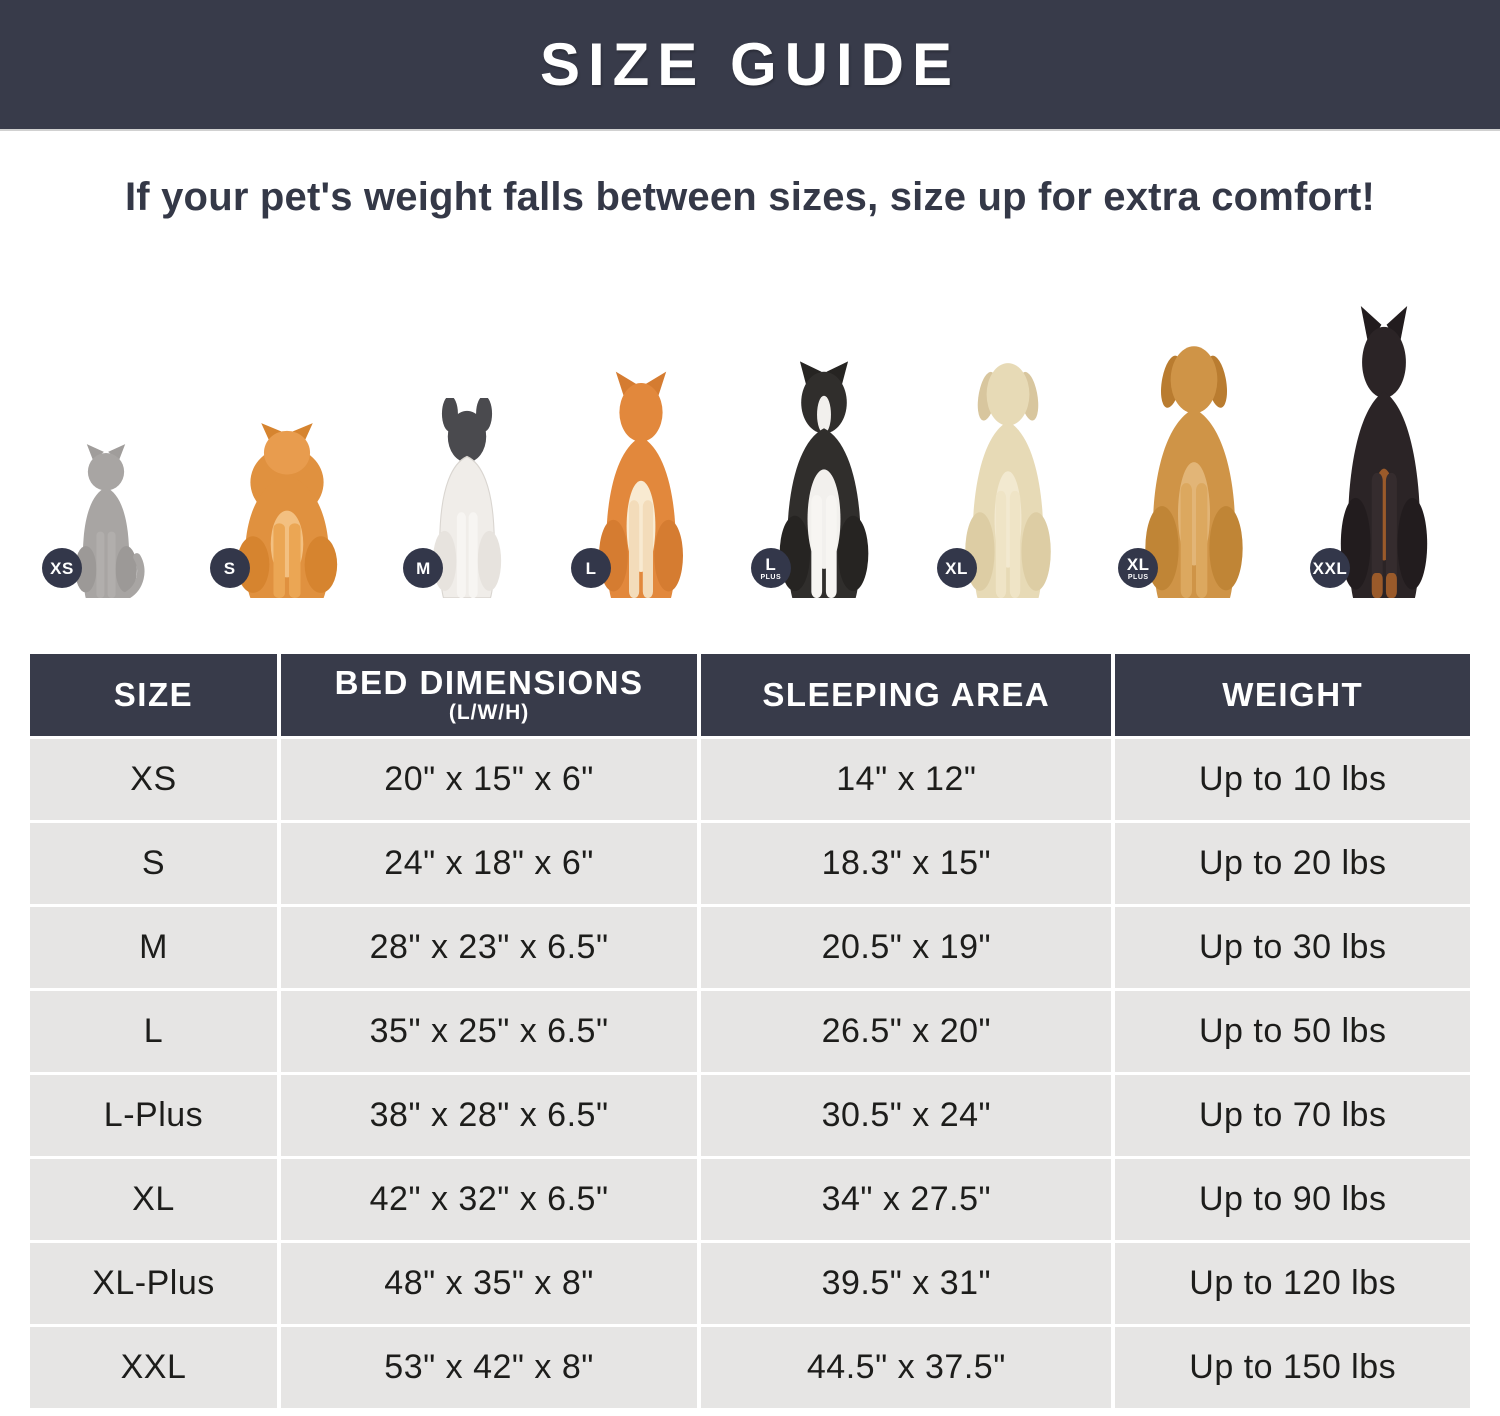  Describe the element at coordinates (906, 1115) in the screenshot. I see `cell-sleeping-area: 30.5" x 24"` at that location.